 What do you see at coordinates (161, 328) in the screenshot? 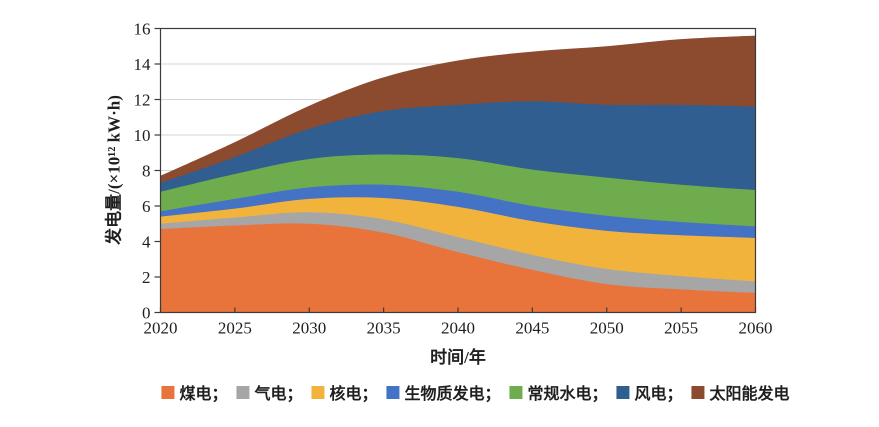
I see `x-tick-label: 2020` at bounding box center [161, 328].